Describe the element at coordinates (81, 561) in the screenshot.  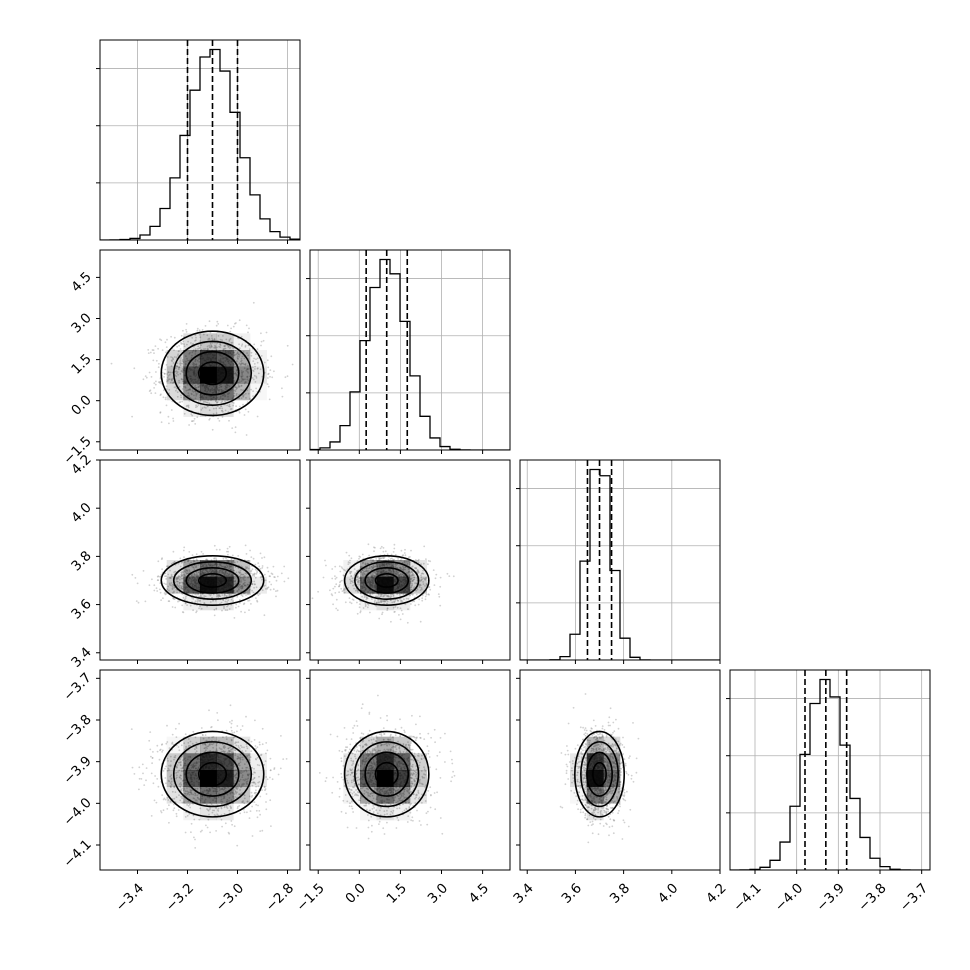
I see `y-tick-label-p2: 3.8` at that location.